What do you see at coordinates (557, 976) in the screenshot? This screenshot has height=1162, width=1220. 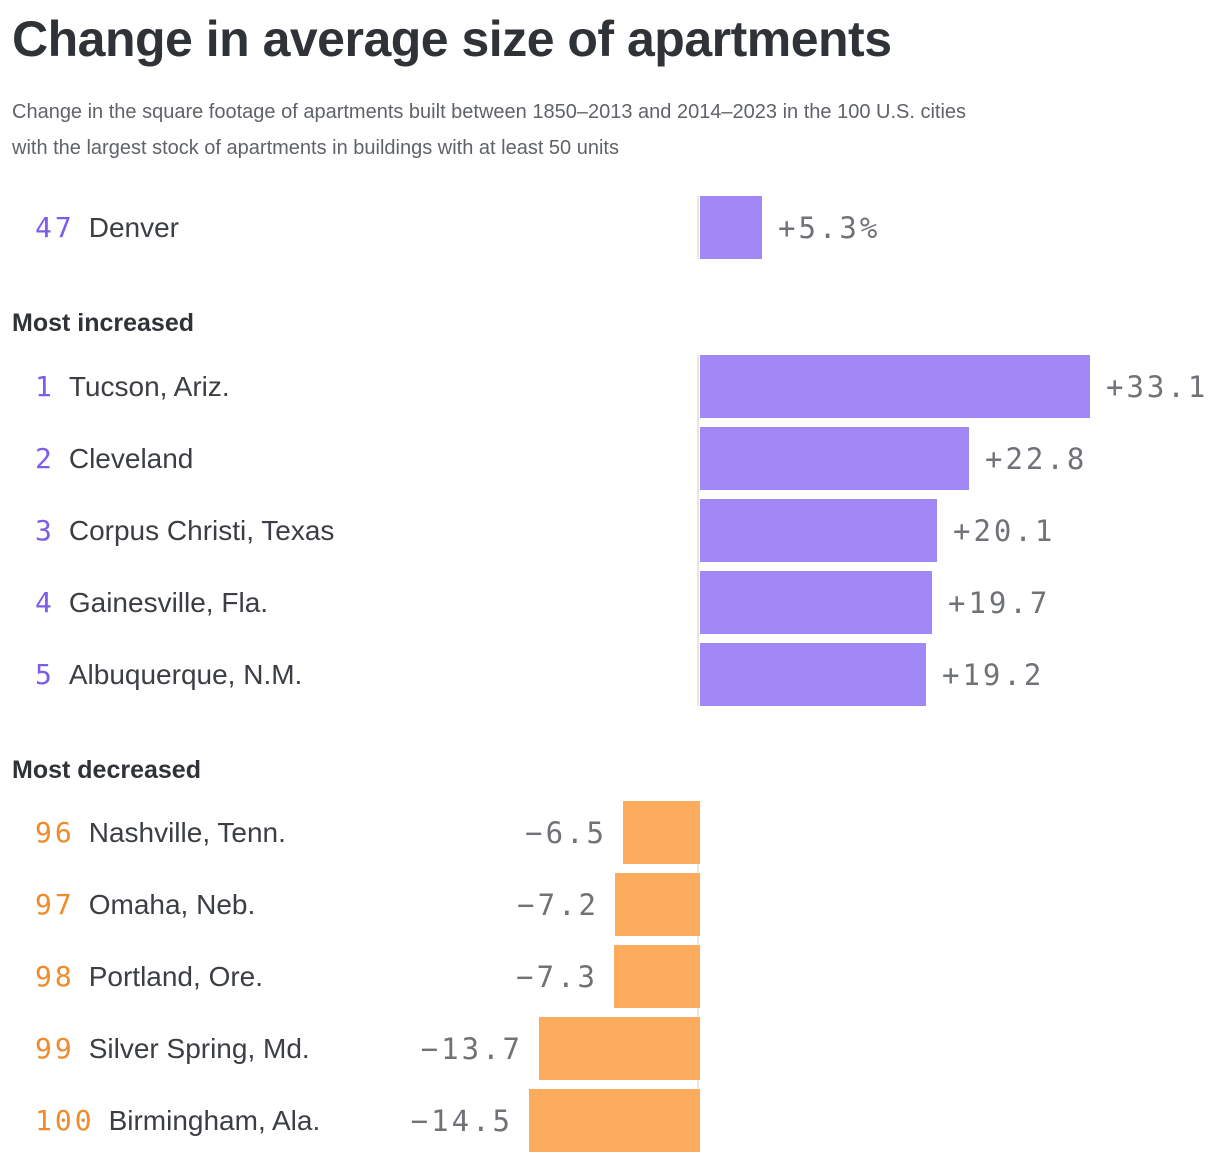 I see `value-label: −7.3` at bounding box center [557, 976].